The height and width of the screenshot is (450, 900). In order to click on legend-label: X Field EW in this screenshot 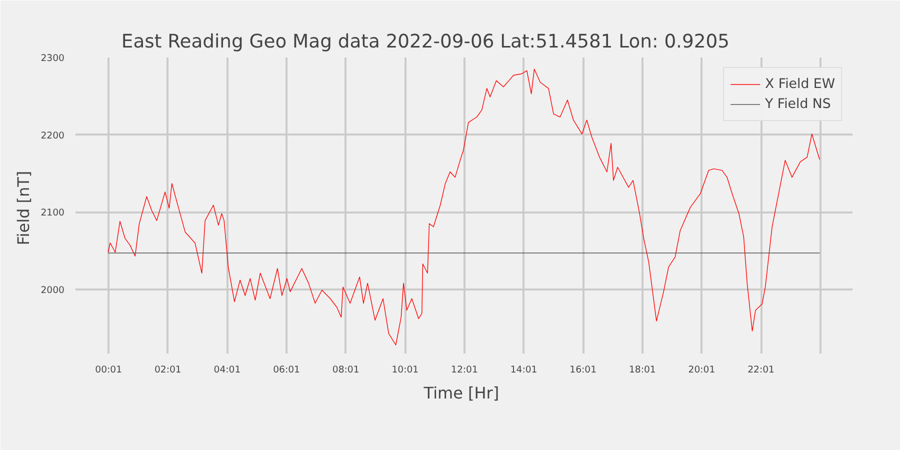, I will do `click(800, 84)`.